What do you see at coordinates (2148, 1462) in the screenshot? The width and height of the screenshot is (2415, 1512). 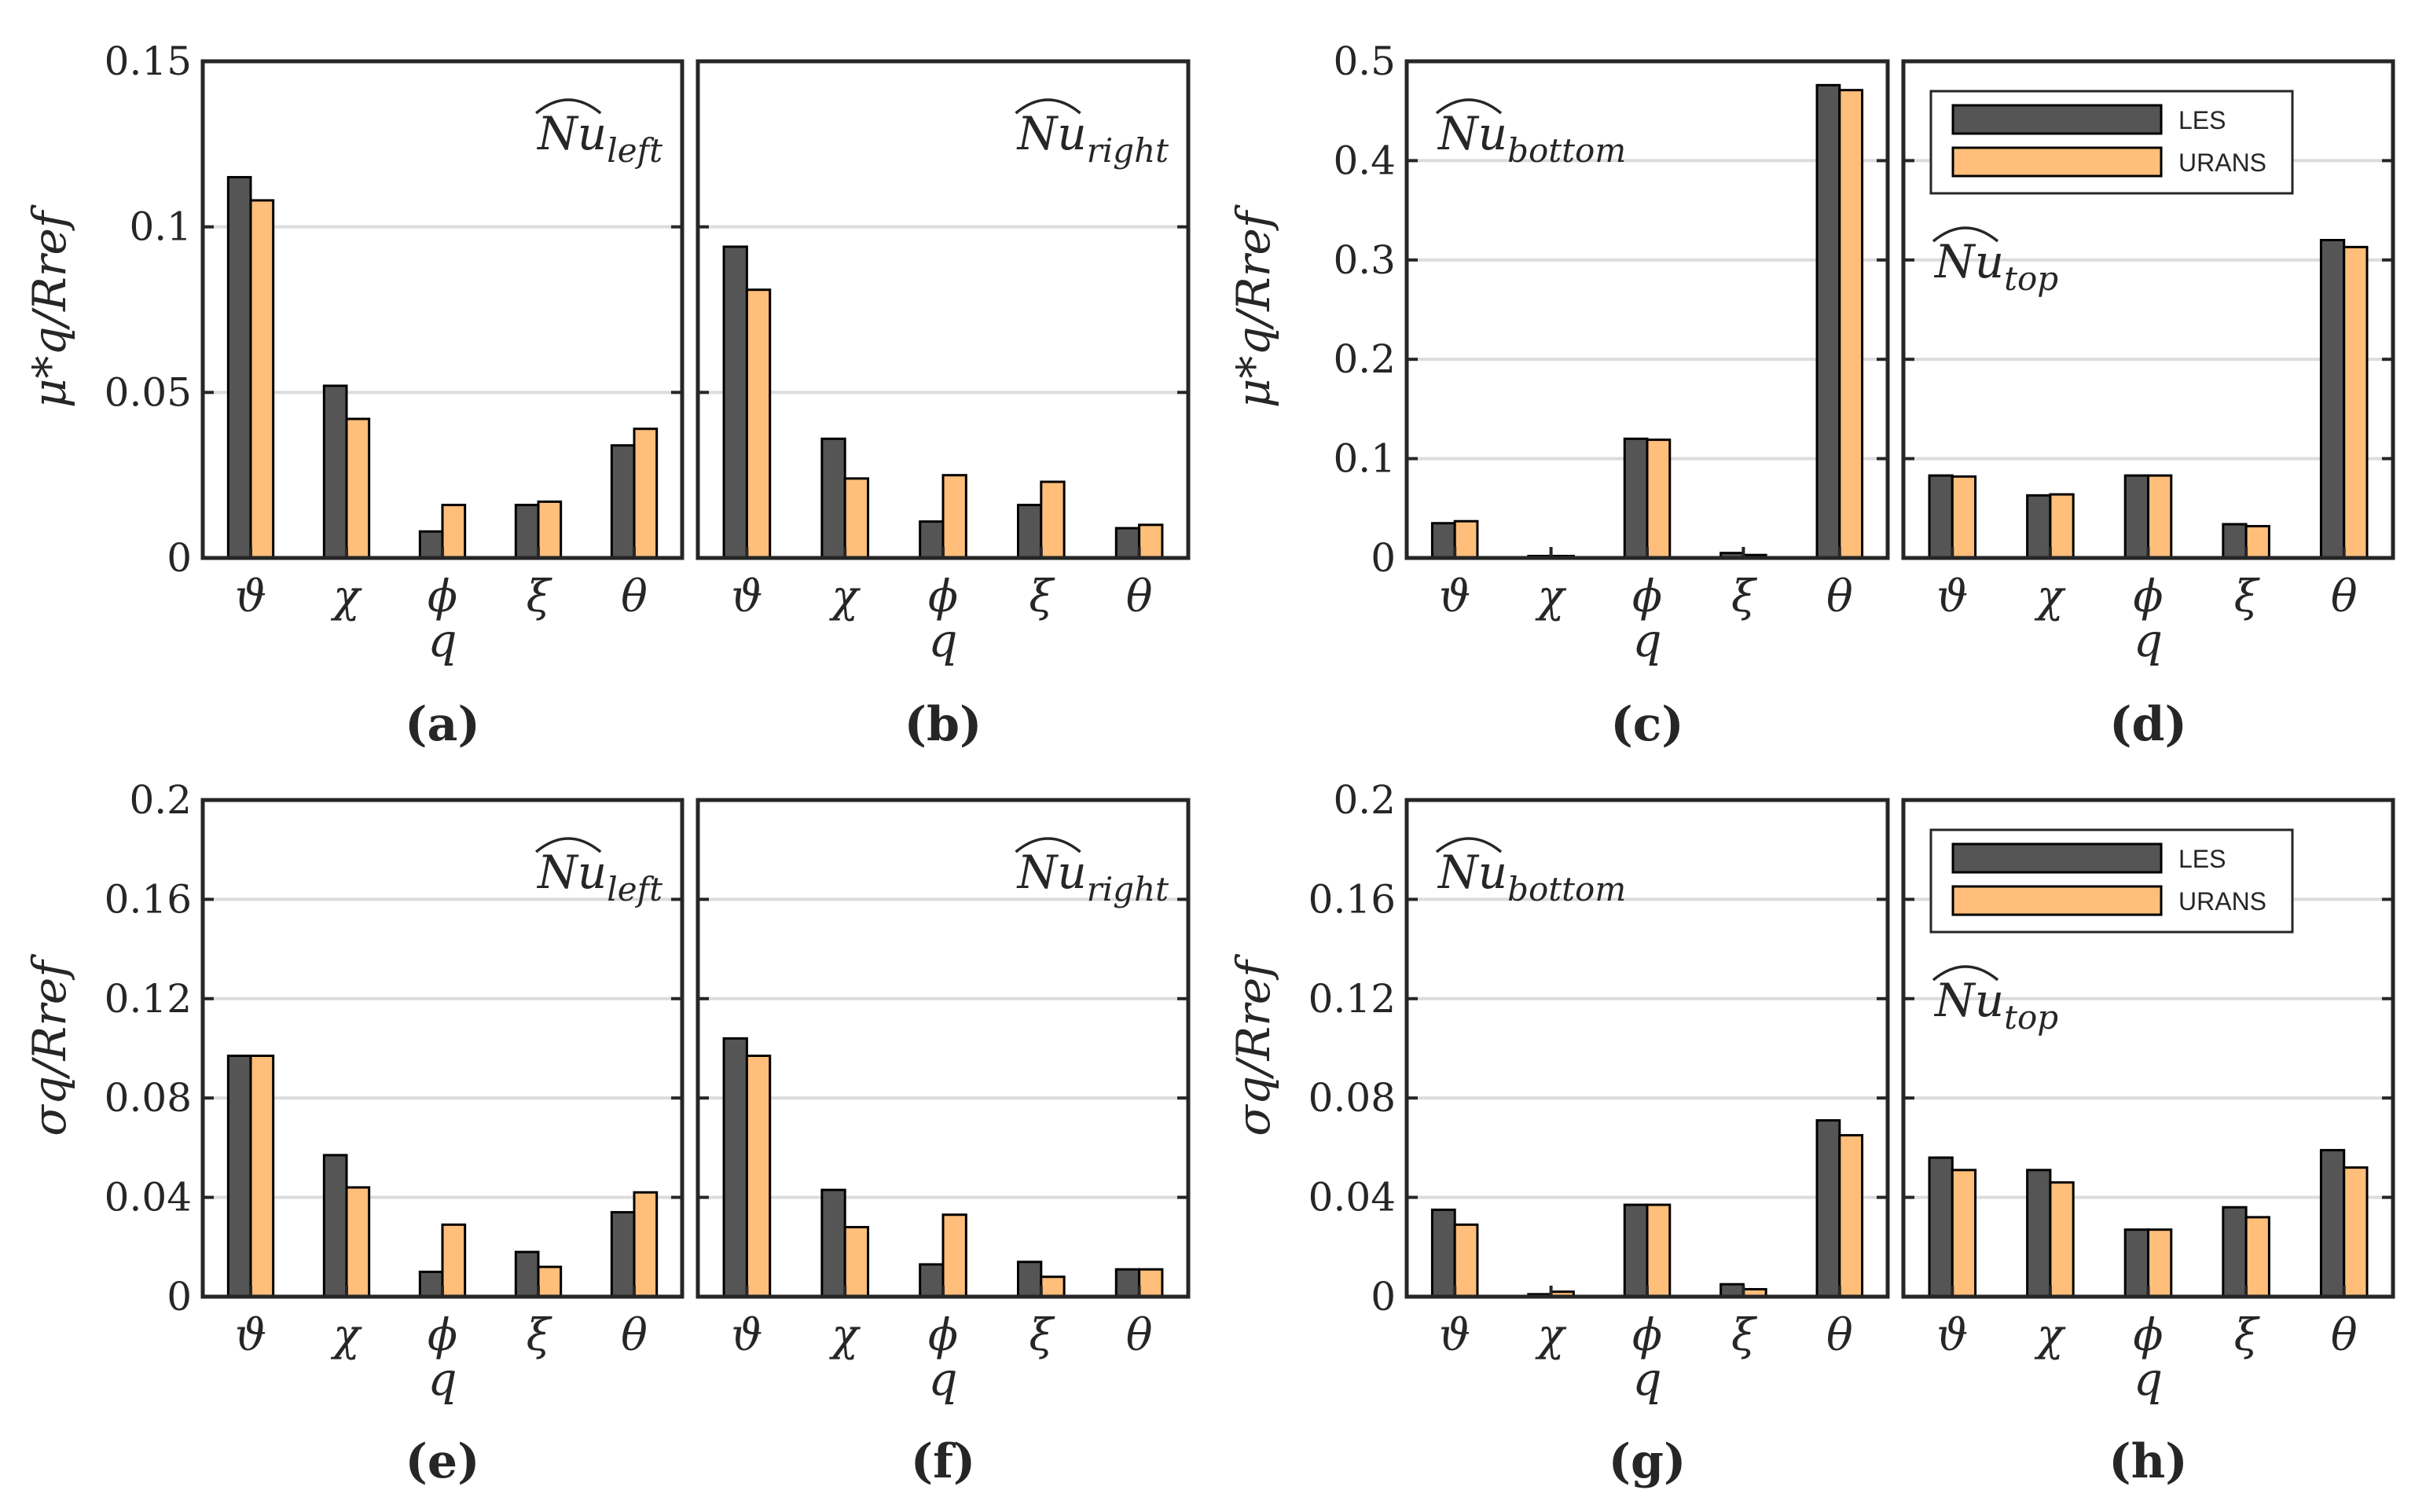 I see `panel-label: (h)` at bounding box center [2148, 1462].